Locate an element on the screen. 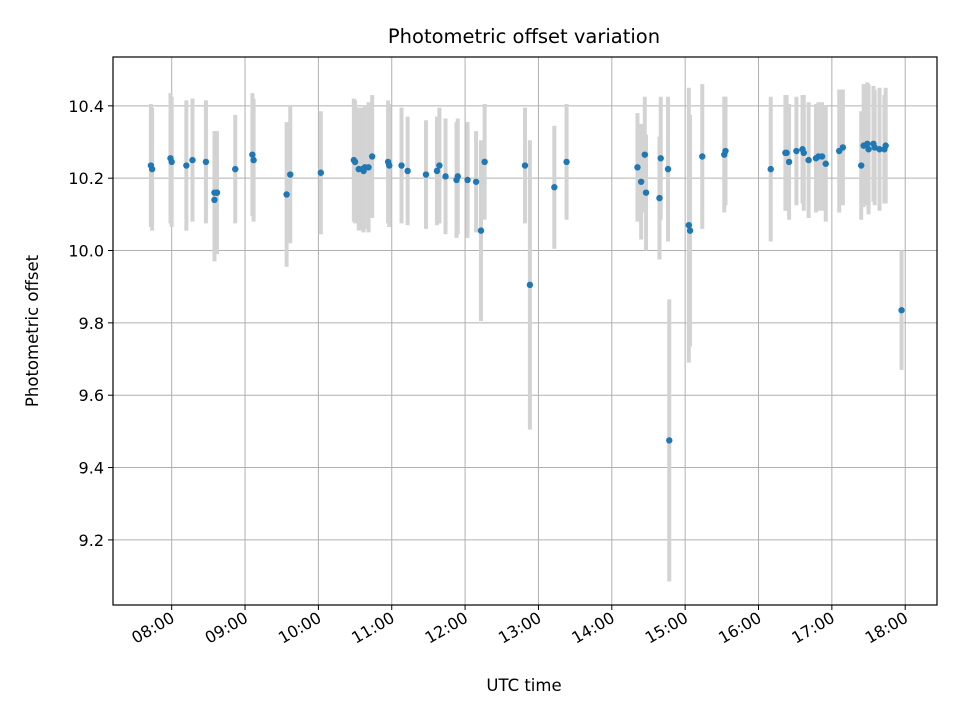  y-tick-label: 9.8 is located at coordinates (91, 323).